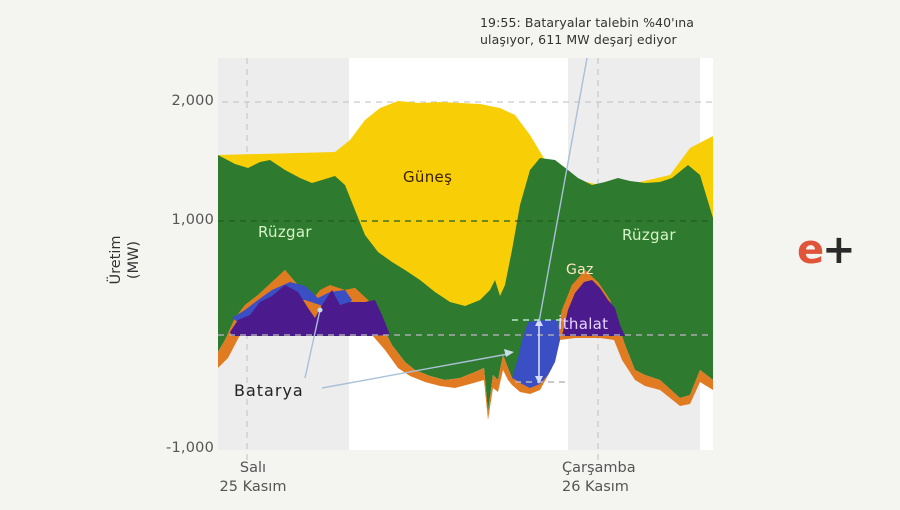  I want to click on area-battery-evening, so click(536, 354).